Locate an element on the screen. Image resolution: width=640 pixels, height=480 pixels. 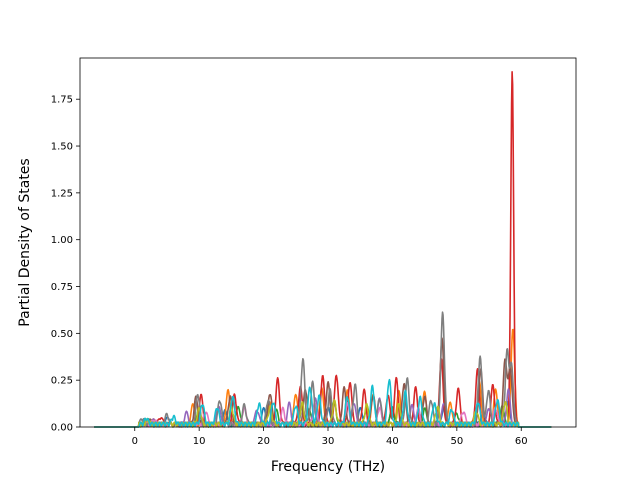
y-tick-label: 0.50 is located at coordinates (62, 334).